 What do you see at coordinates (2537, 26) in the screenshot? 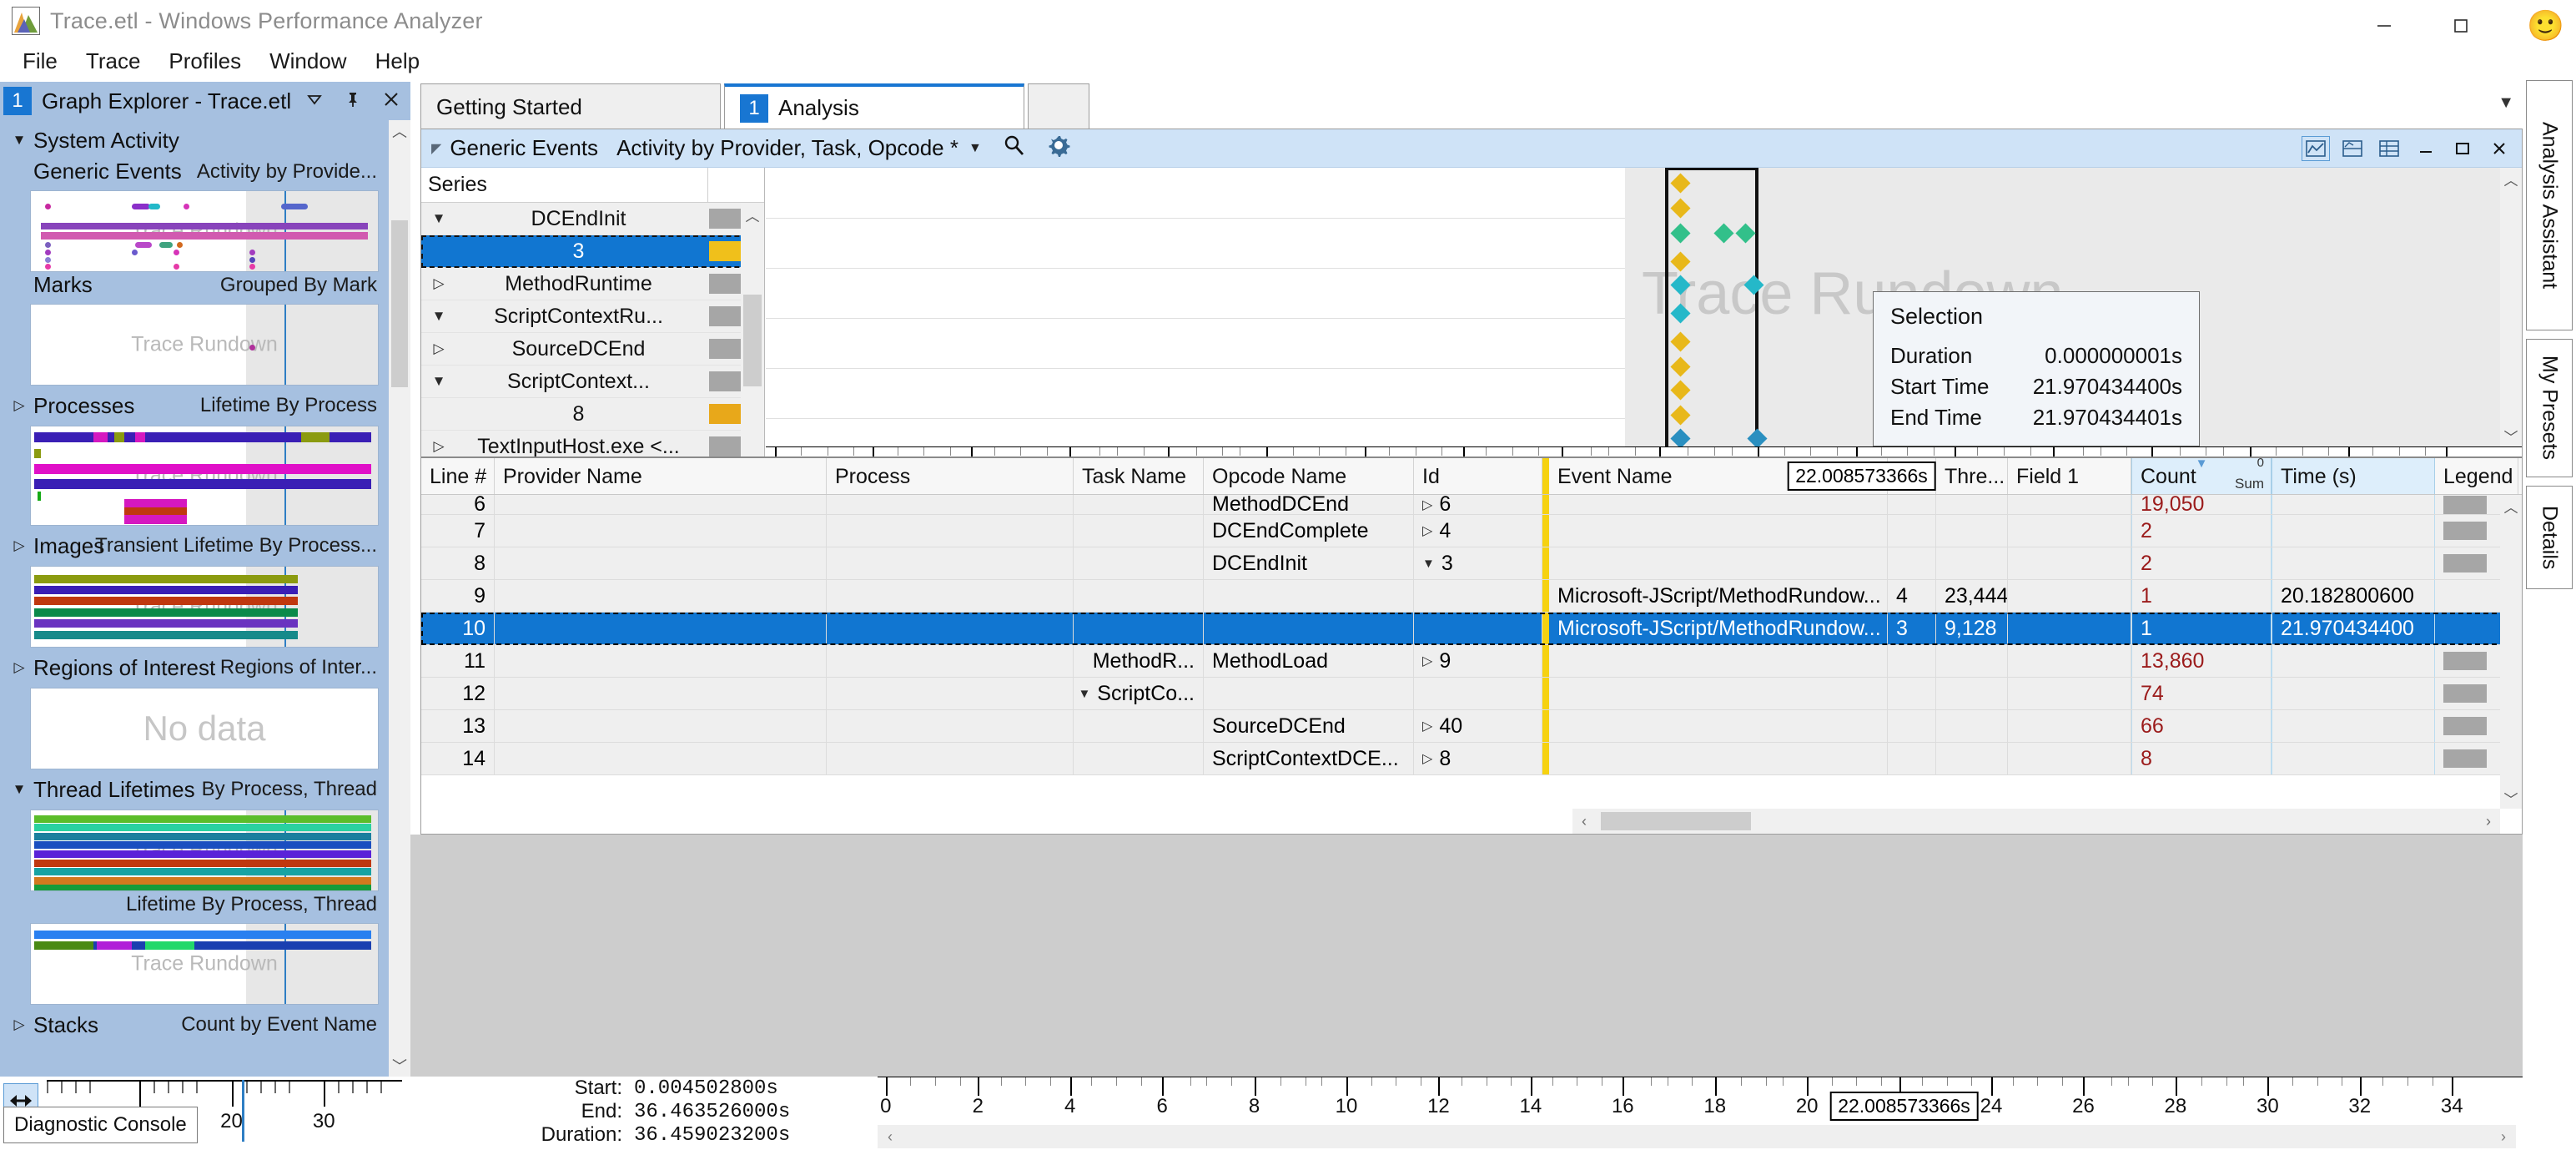
I see `close-button` at bounding box center [2537, 26].